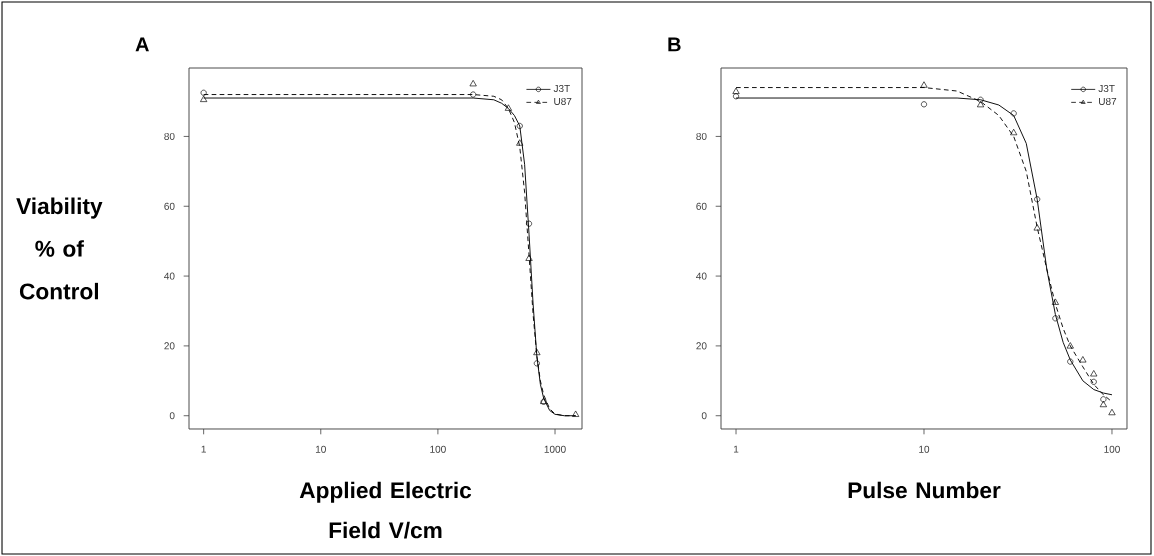 The height and width of the screenshot is (556, 1154). I want to click on x-axis-title: Applied Electric Field V/cm, so click(385, 510).